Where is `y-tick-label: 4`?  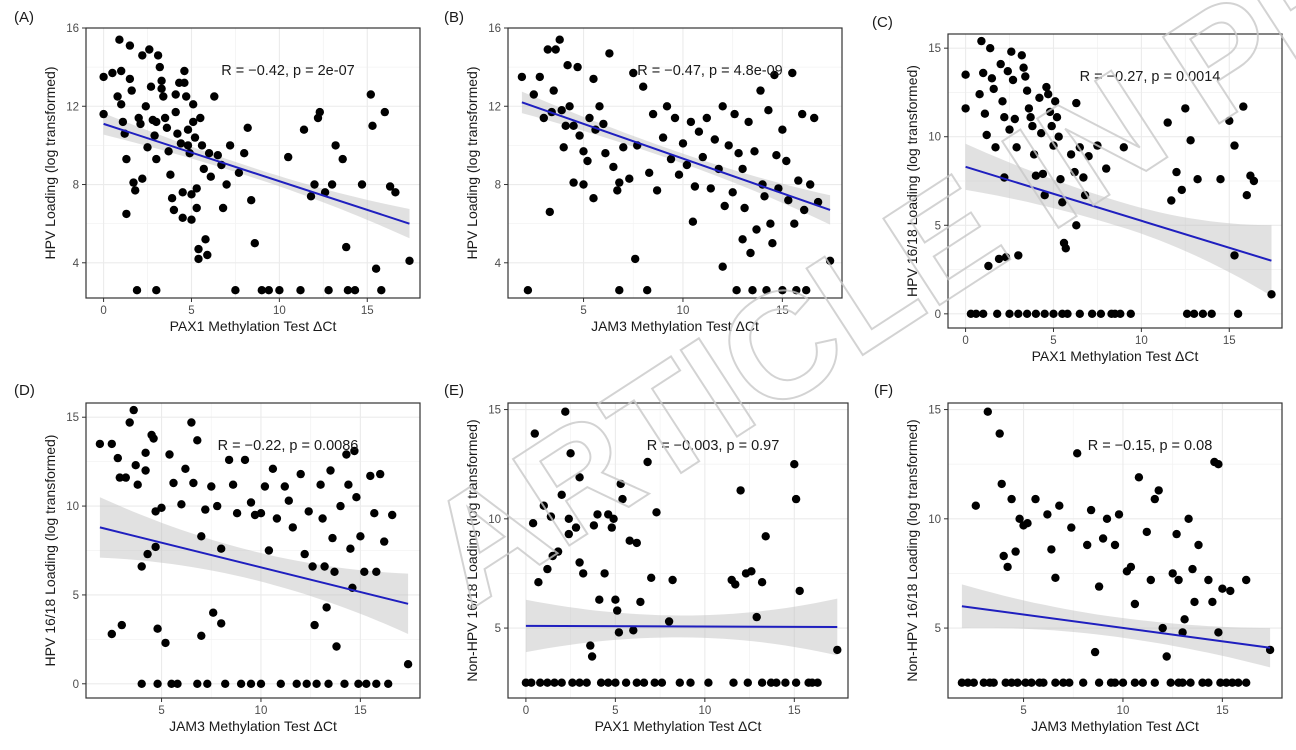 y-tick-label: 4 is located at coordinates (498, 264).